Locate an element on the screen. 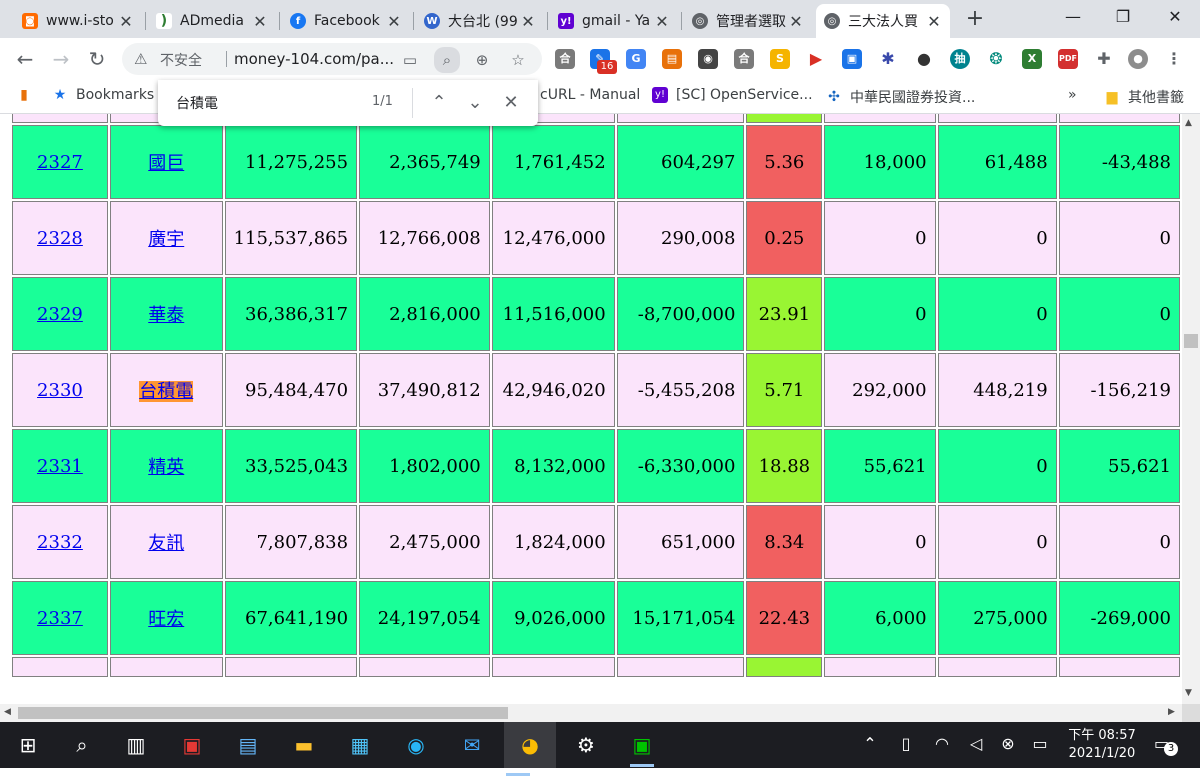 This screenshot has width=1200, height=776. network-computer-icon: ▤ is located at coordinates (248, 745).